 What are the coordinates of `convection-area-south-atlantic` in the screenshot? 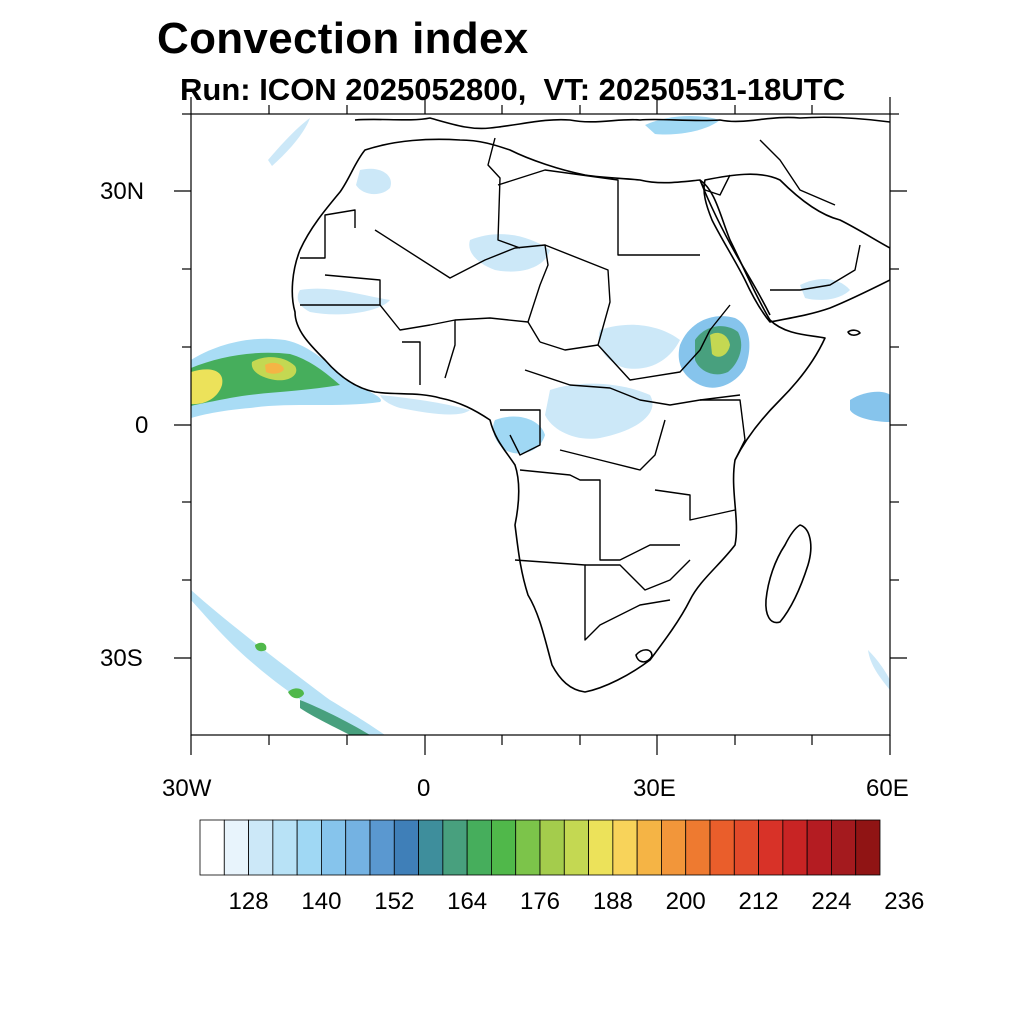 It's located at (288, 662).